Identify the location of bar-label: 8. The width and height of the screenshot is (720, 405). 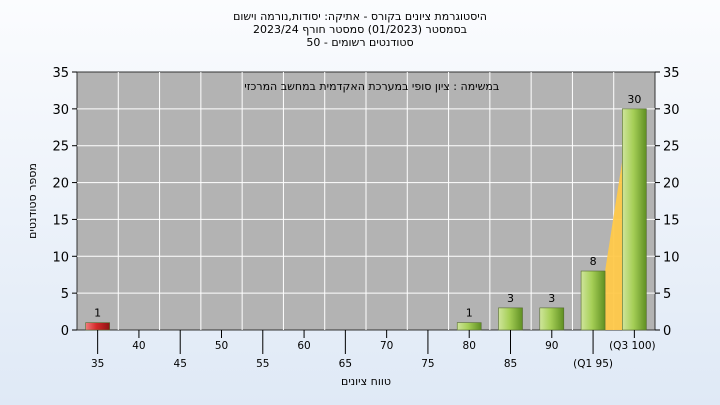
(593, 261).